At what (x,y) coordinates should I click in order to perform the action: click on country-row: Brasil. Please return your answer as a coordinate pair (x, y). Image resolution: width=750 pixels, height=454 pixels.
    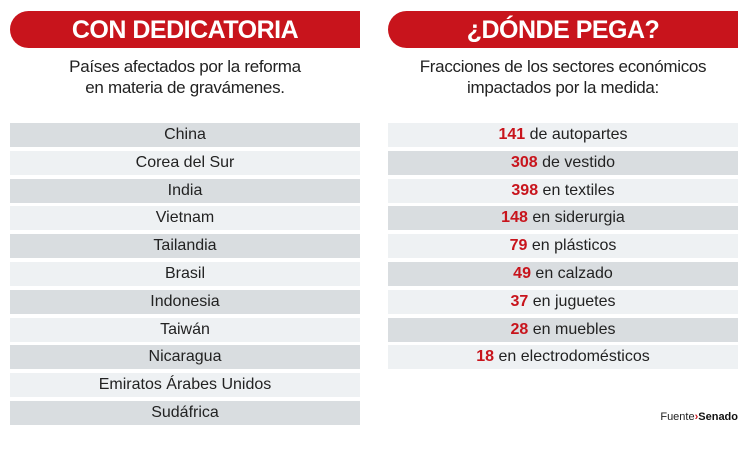
    Looking at the image, I should click on (185, 273).